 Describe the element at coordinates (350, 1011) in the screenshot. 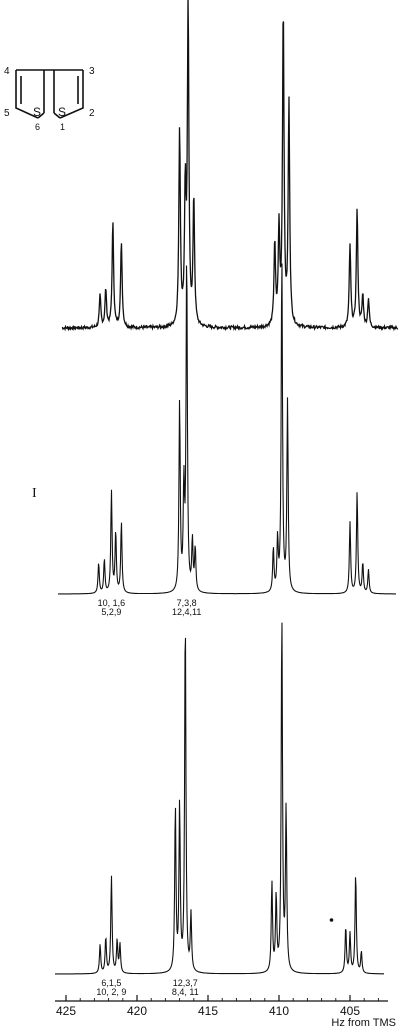

I see `x-tick-label-405: 405` at that location.